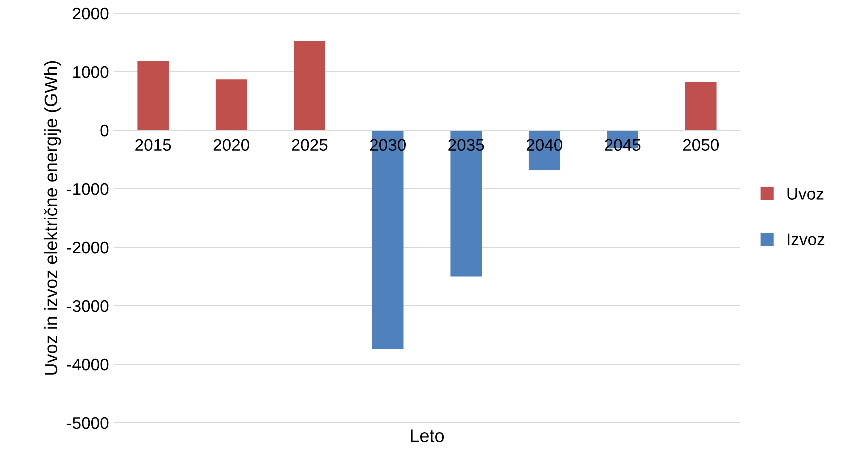 The width and height of the screenshot is (846, 450). Describe the element at coordinates (88, 423) in the screenshot. I see `y-tick-label: -5000` at that location.